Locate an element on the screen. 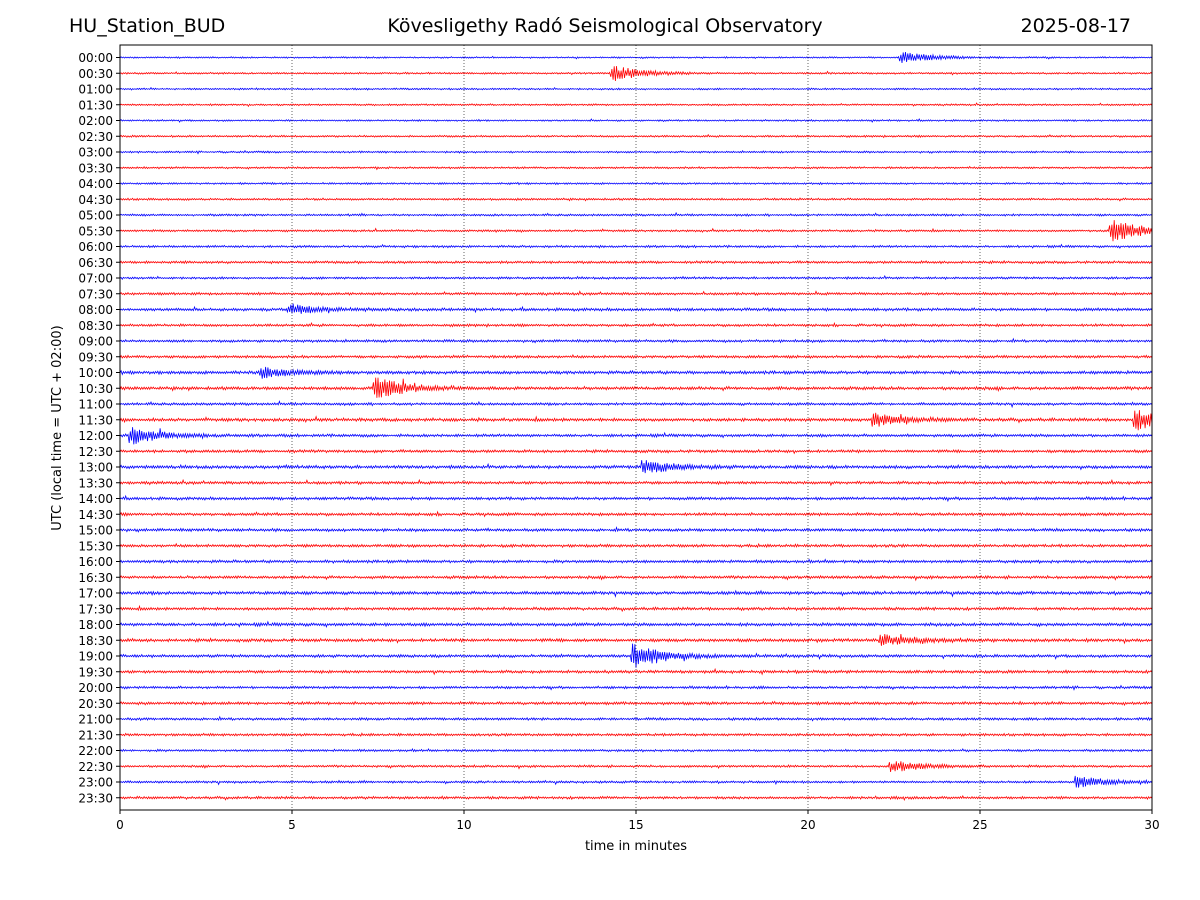 The width and height of the screenshot is (1200, 900). y-tick-label: 14:30 is located at coordinates (95, 515).